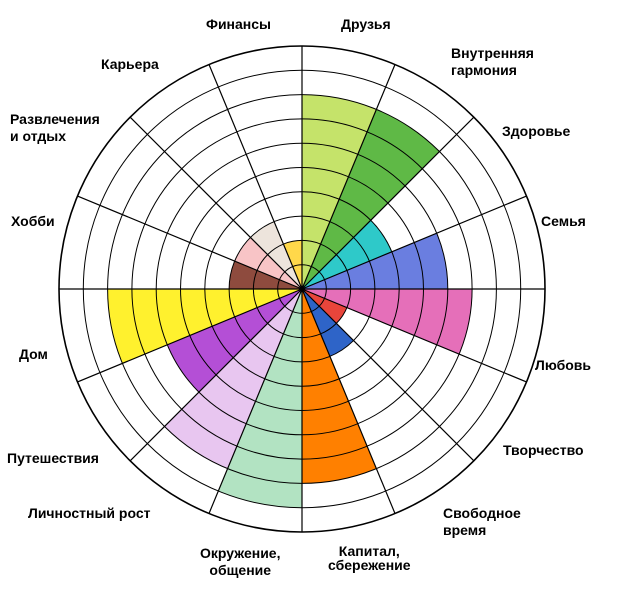 Image resolution: width=622 pixels, height=592 pixels. I want to click on label-love: Любовь, so click(563, 365).